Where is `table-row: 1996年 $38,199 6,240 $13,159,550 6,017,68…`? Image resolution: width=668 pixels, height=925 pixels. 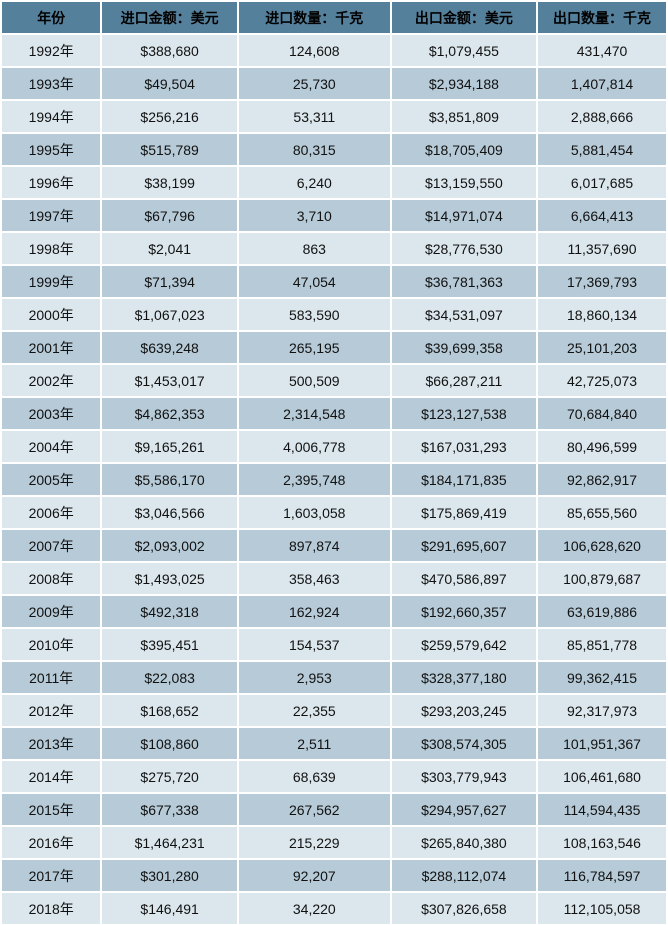 table-row: 1996年 $38,199 6,240 $13,159,550 6,017,68… is located at coordinates (334, 182).